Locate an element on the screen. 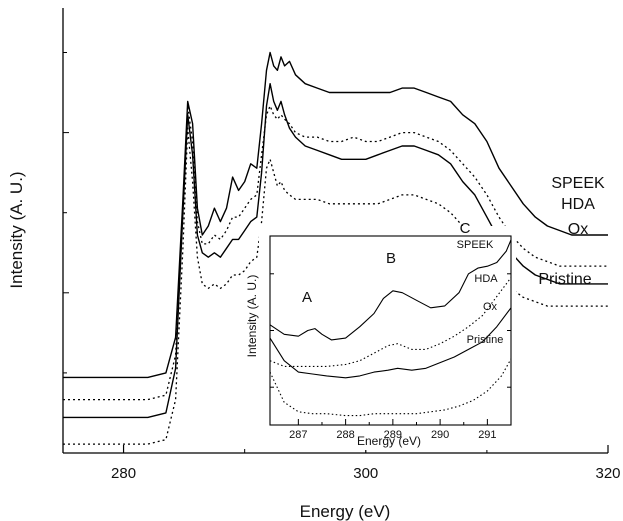 Image resolution: width=623 pixels, height=521 pixels. inset-label-ox: Ox is located at coordinates (490, 307).